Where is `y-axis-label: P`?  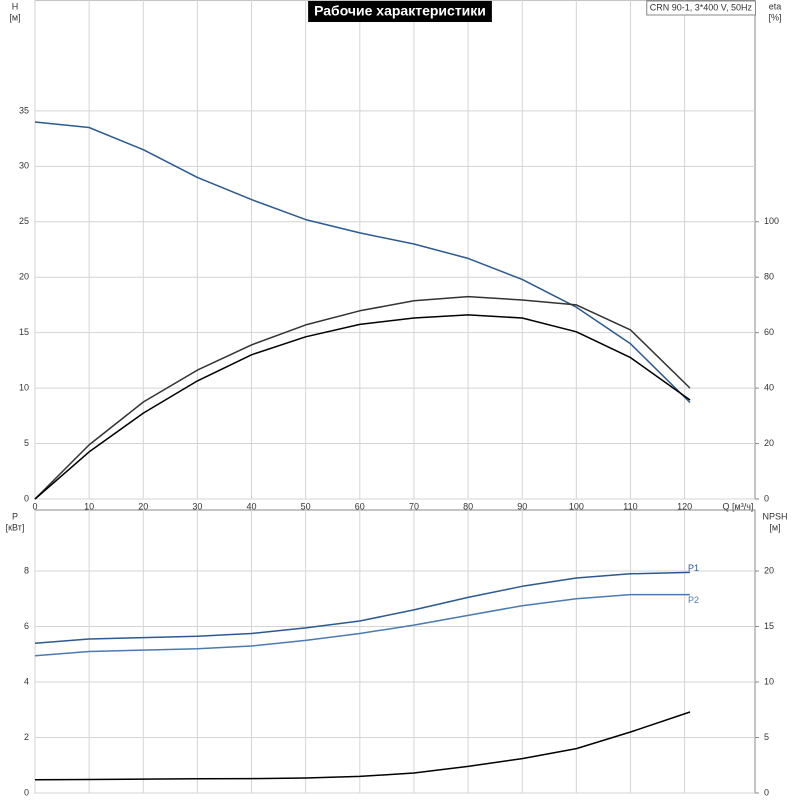 y-axis-label: P is located at coordinates (15, 516).